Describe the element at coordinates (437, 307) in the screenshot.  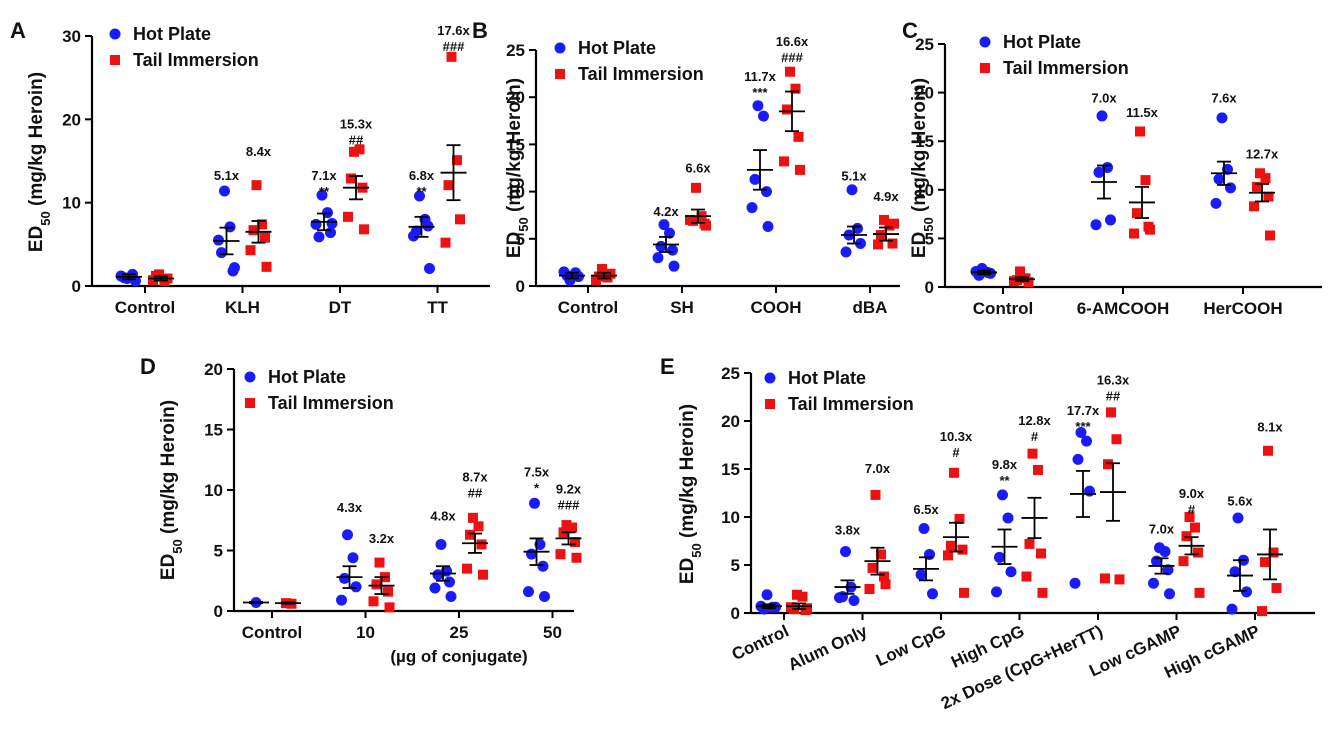
I see `category-label: TT` at that location.